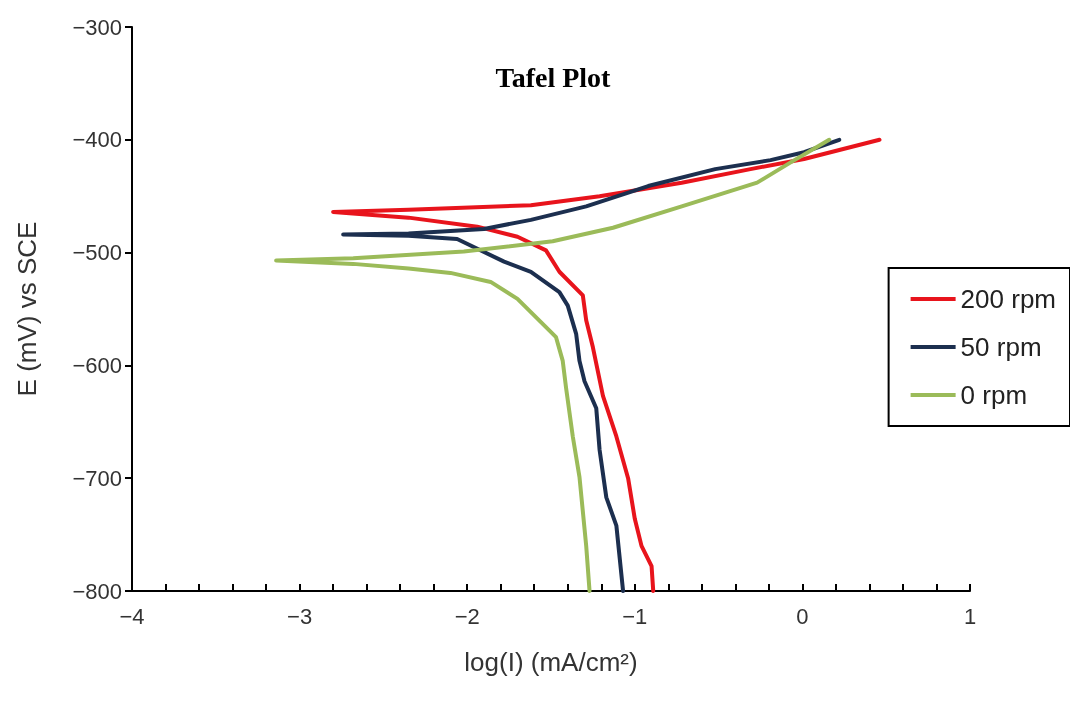  Describe the element at coordinates (802, 616) in the screenshot. I see `x-tick-label: 0` at that location.